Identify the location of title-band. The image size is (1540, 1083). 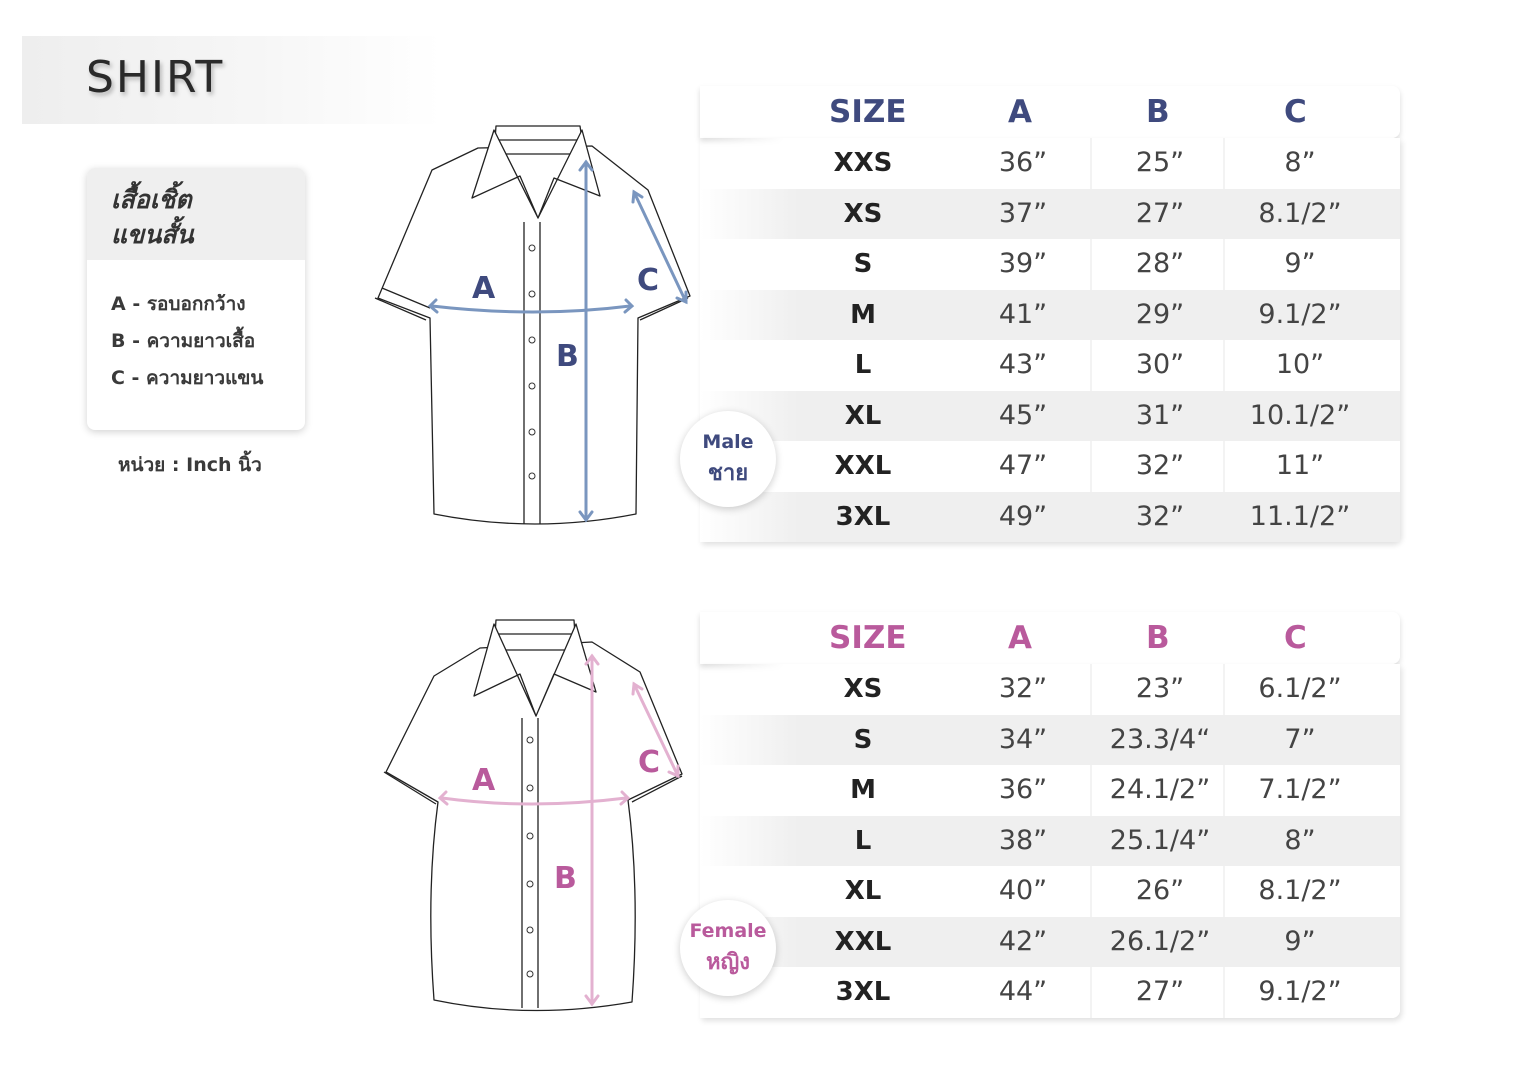
(232, 80).